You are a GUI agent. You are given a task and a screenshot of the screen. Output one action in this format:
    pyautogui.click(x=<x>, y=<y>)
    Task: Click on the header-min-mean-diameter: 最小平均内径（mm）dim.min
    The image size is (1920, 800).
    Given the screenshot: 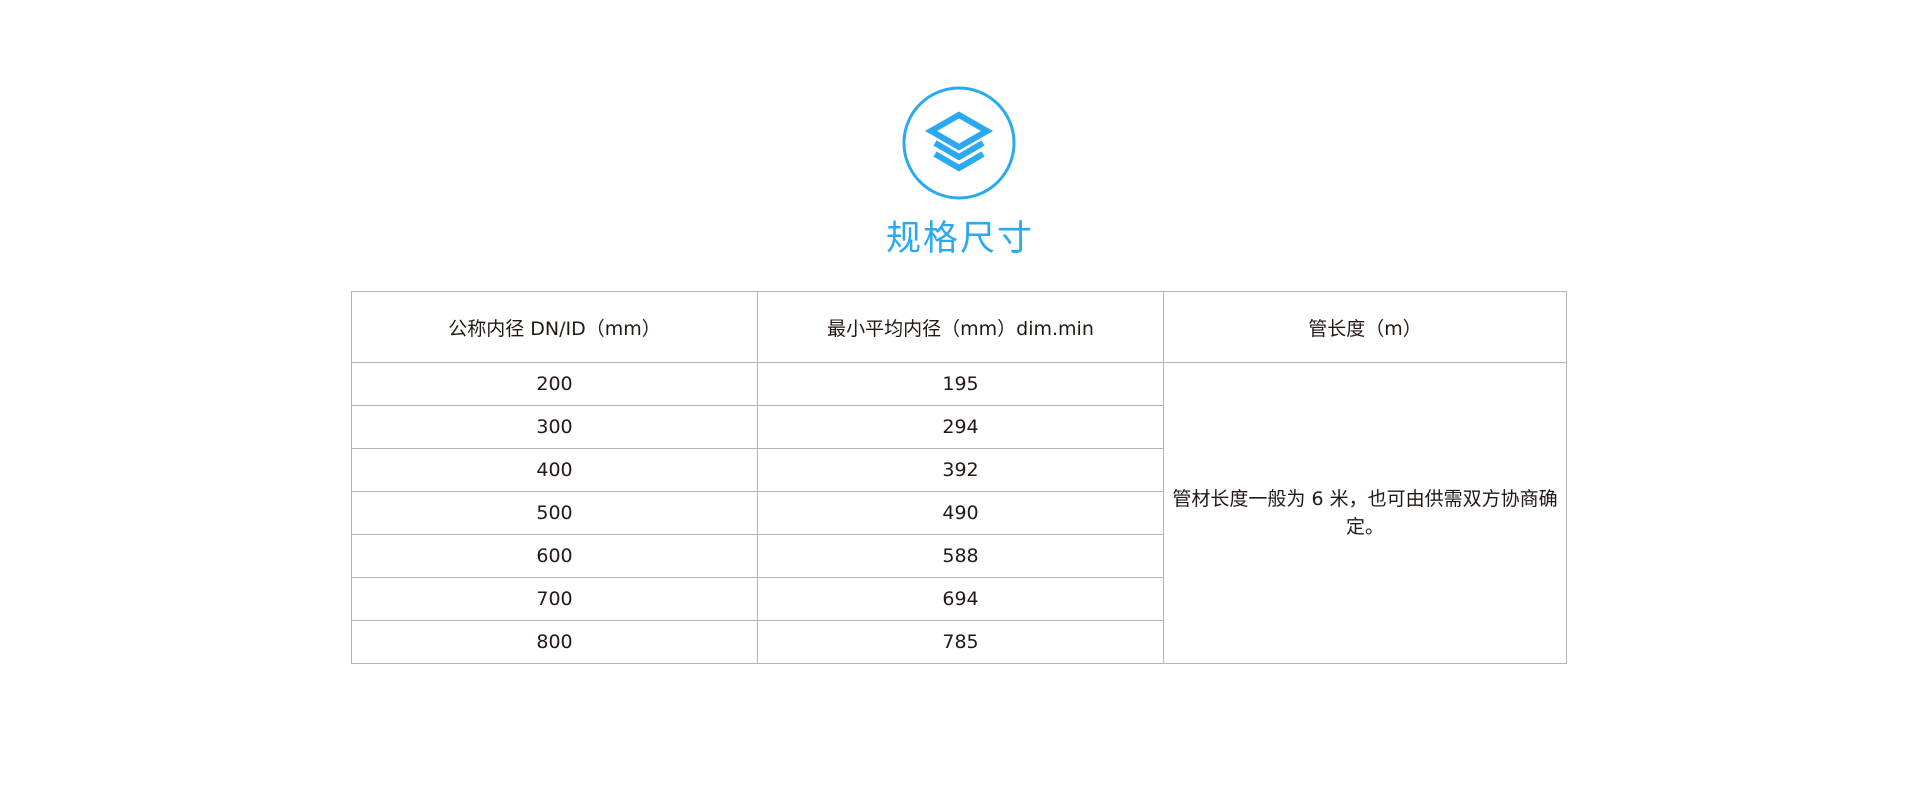 What is the action you would take?
    pyautogui.click(x=960, y=327)
    